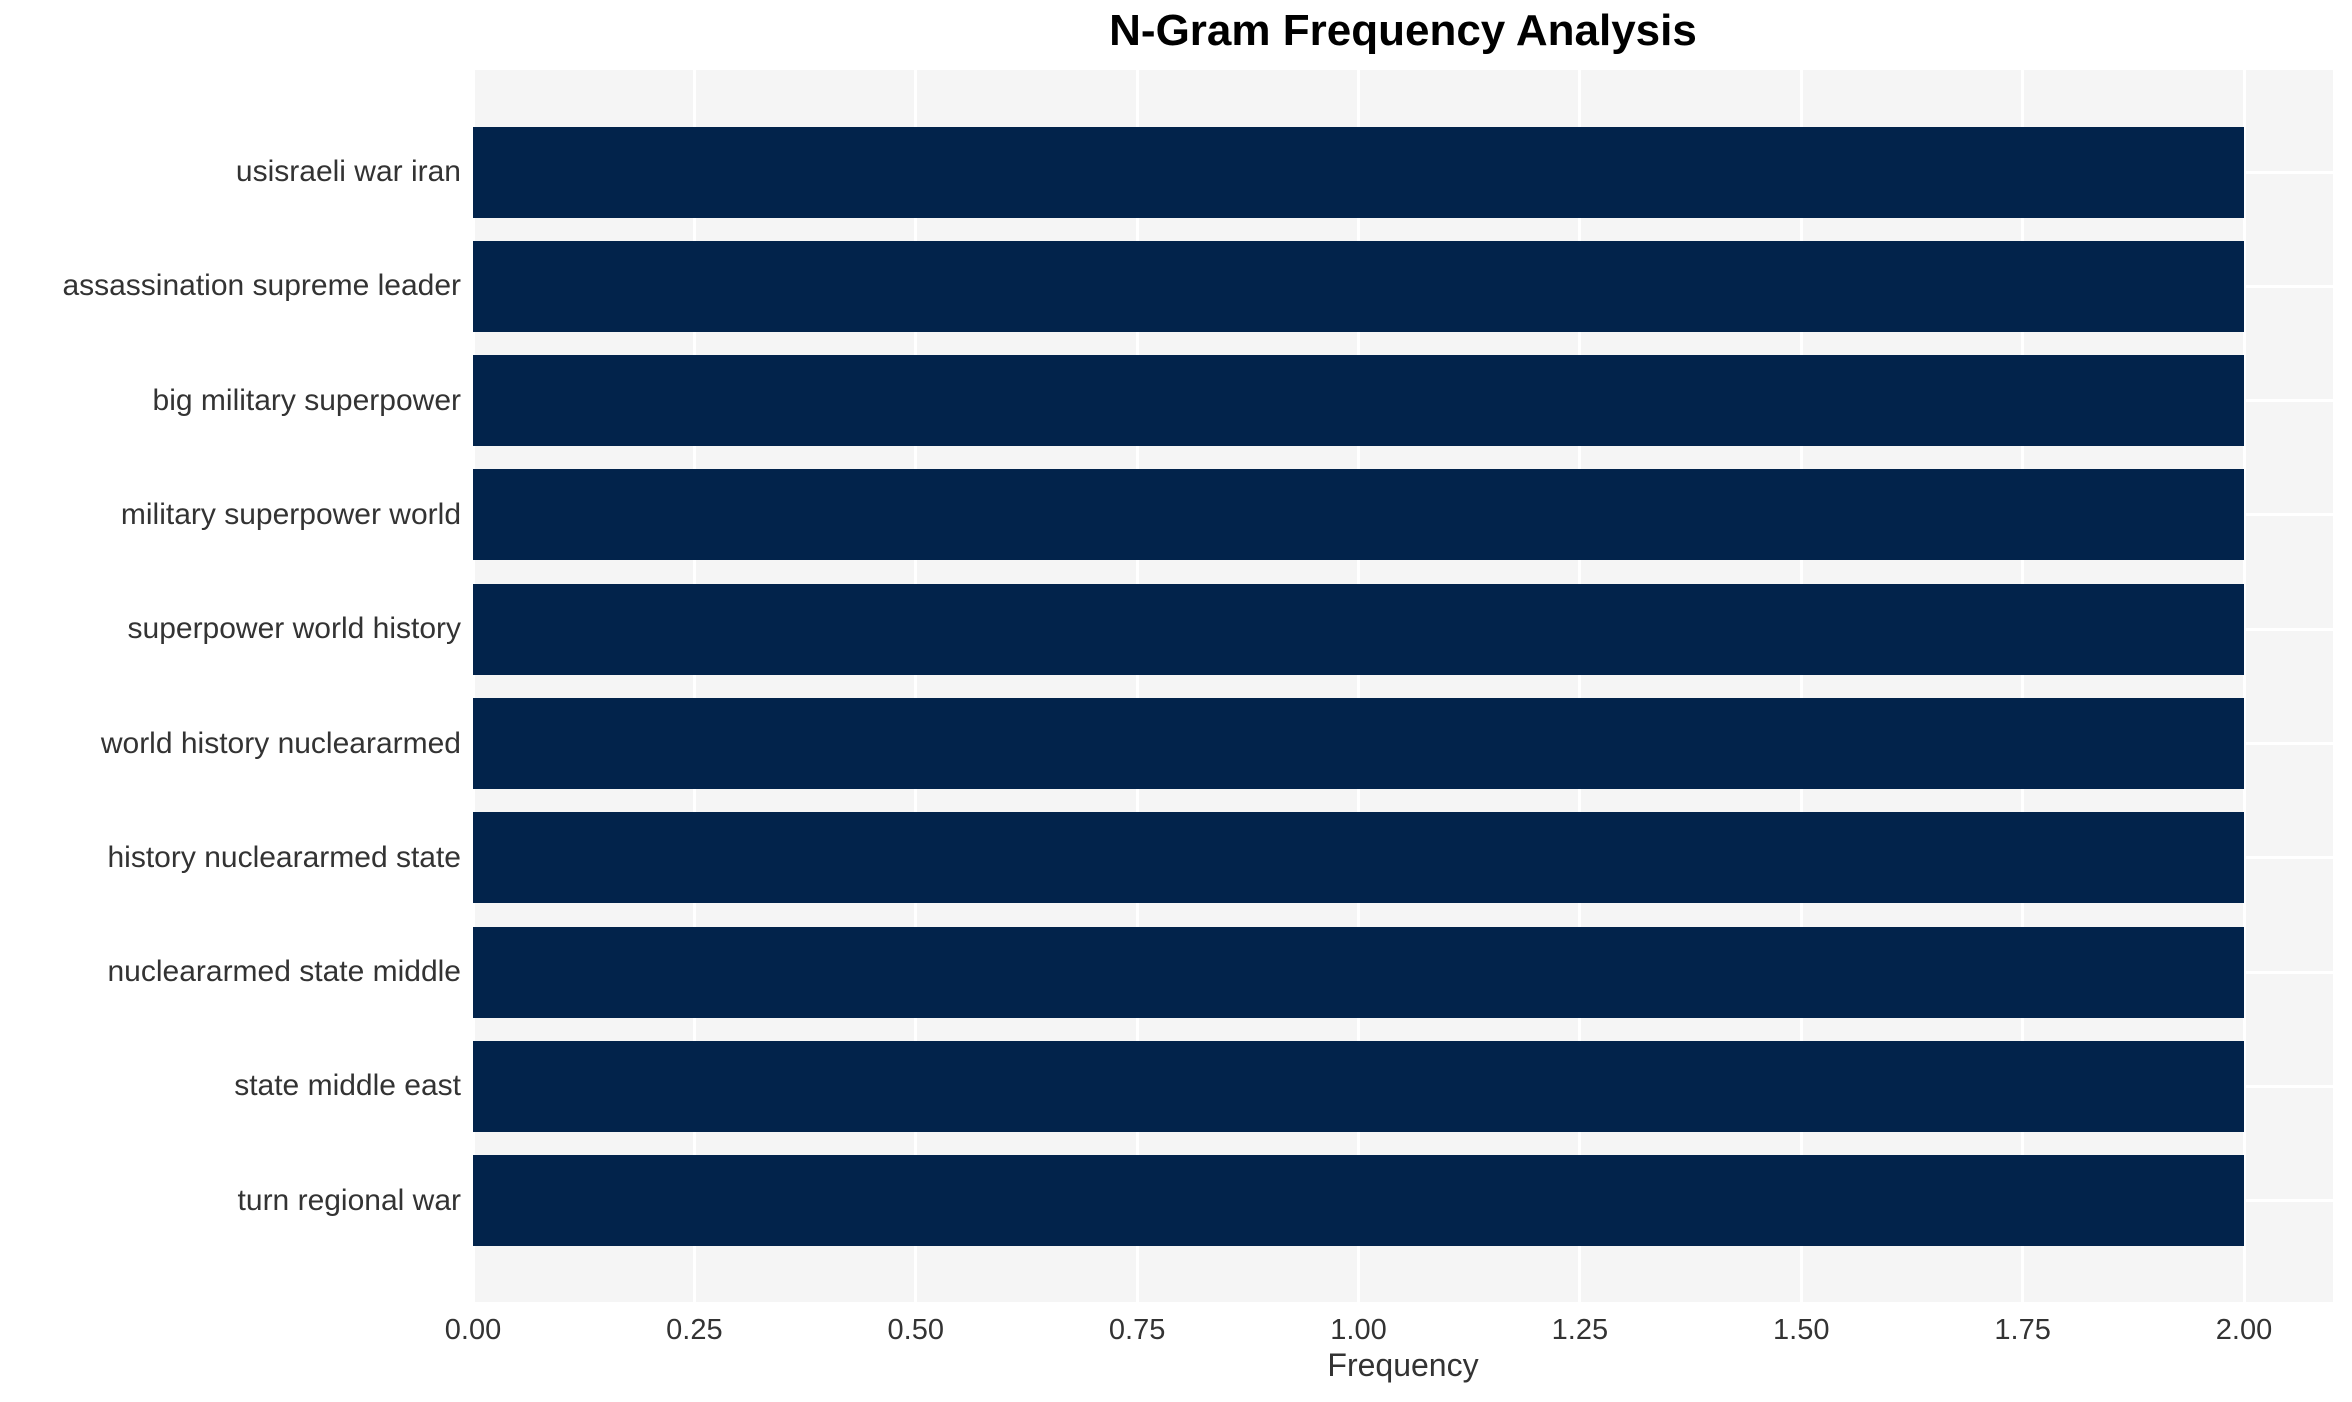 The height and width of the screenshot is (1402, 2352). Describe the element at coordinates (2022, 1330) in the screenshot. I see `x-tick-label: 1.75` at that location.